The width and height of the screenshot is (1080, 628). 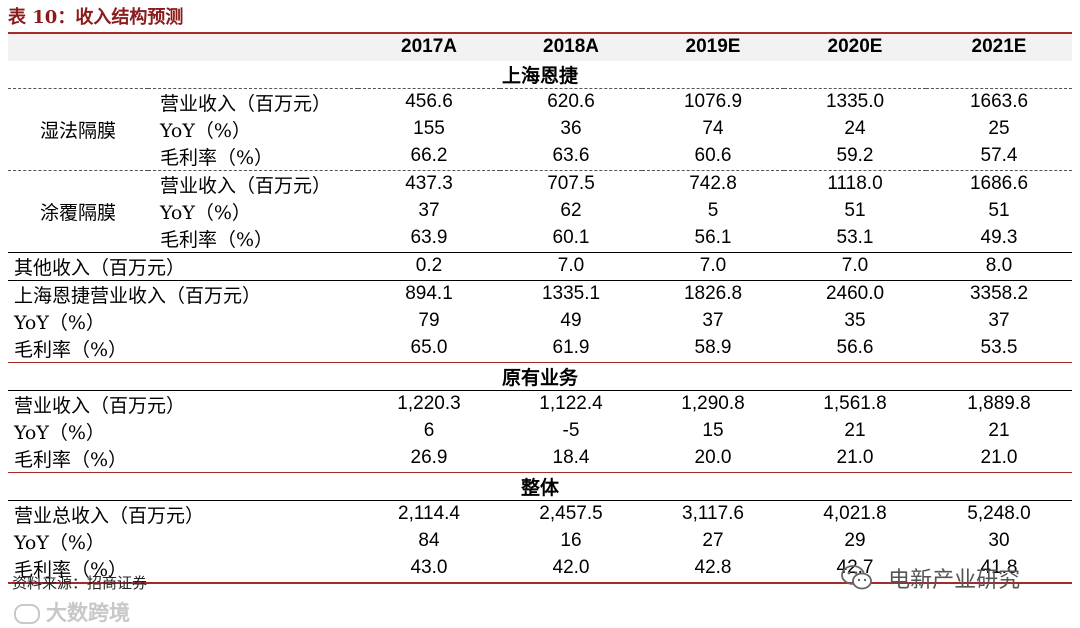 I want to click on year-header: 2021E, so click(x=999, y=47).